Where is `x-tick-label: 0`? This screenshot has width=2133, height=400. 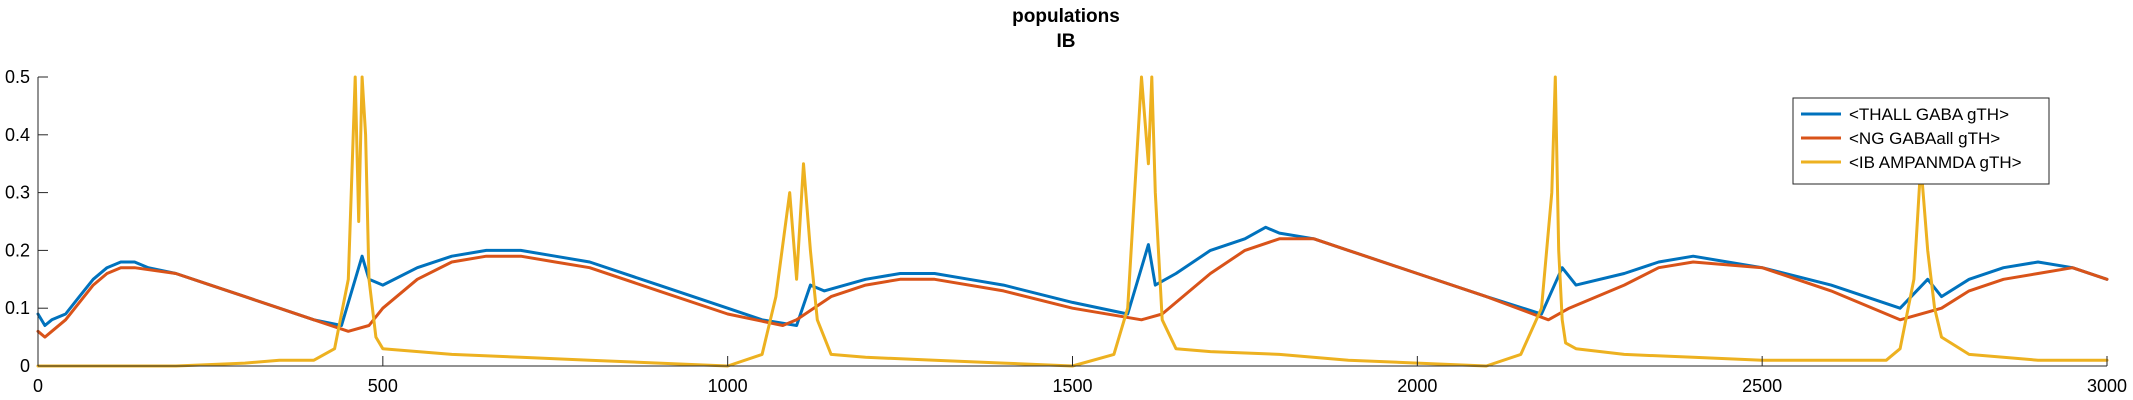
x-tick-label: 0 is located at coordinates (38, 386).